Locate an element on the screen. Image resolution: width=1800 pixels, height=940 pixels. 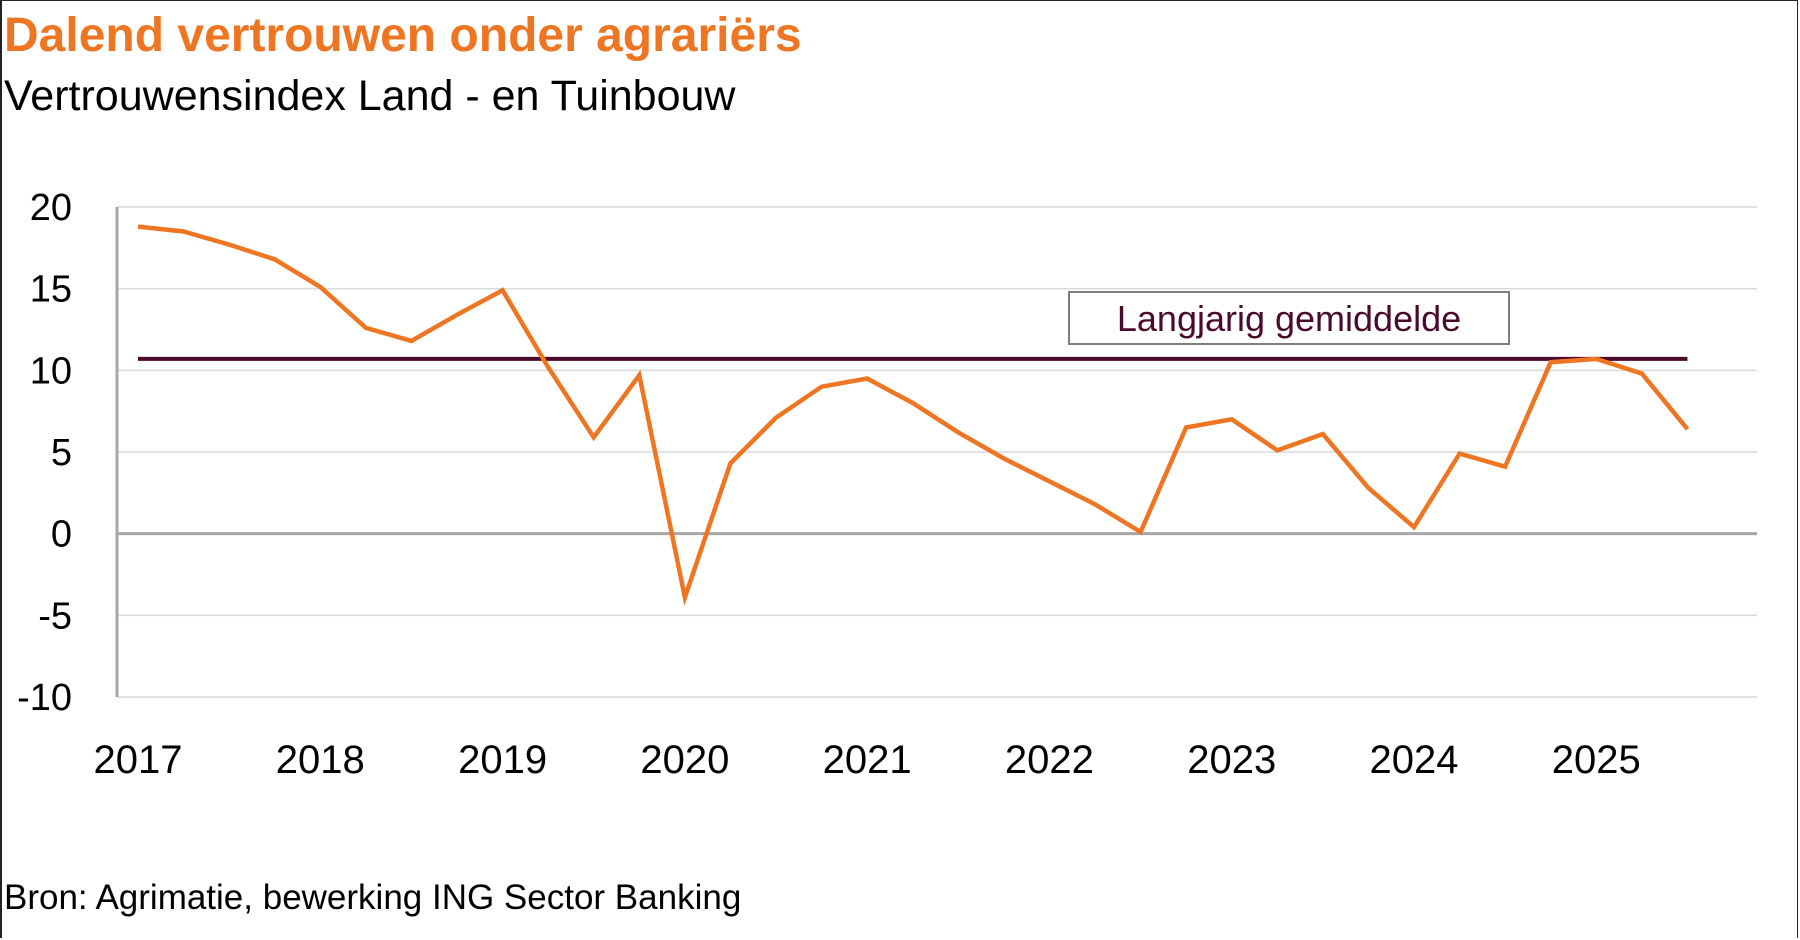
y-tick-label: 10 is located at coordinates (51, 371).